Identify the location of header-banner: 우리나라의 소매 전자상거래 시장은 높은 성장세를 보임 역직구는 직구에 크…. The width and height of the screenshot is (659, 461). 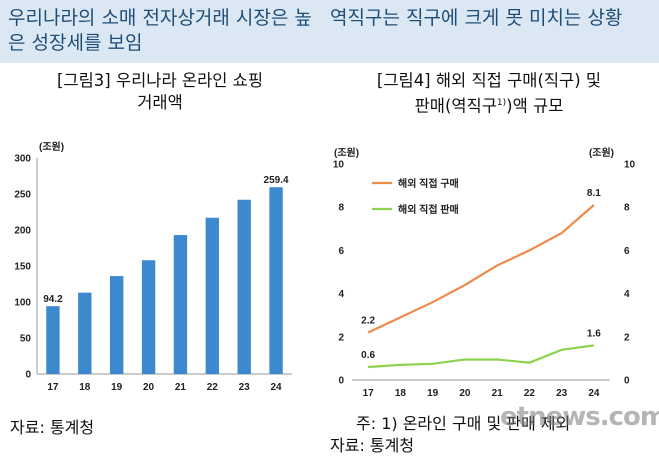
(329, 31).